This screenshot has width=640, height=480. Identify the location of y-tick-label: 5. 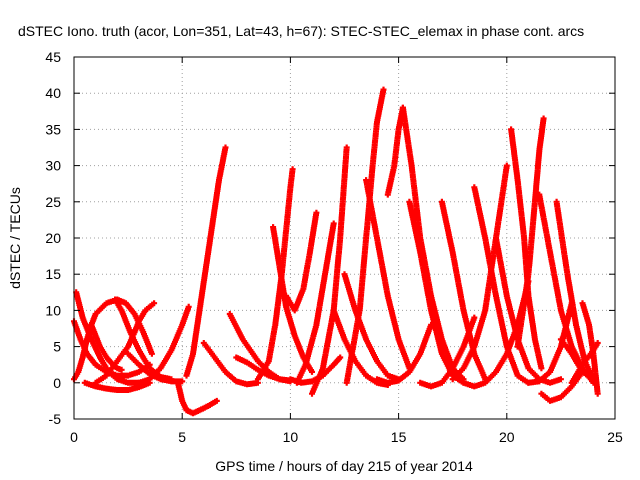
(57, 347).